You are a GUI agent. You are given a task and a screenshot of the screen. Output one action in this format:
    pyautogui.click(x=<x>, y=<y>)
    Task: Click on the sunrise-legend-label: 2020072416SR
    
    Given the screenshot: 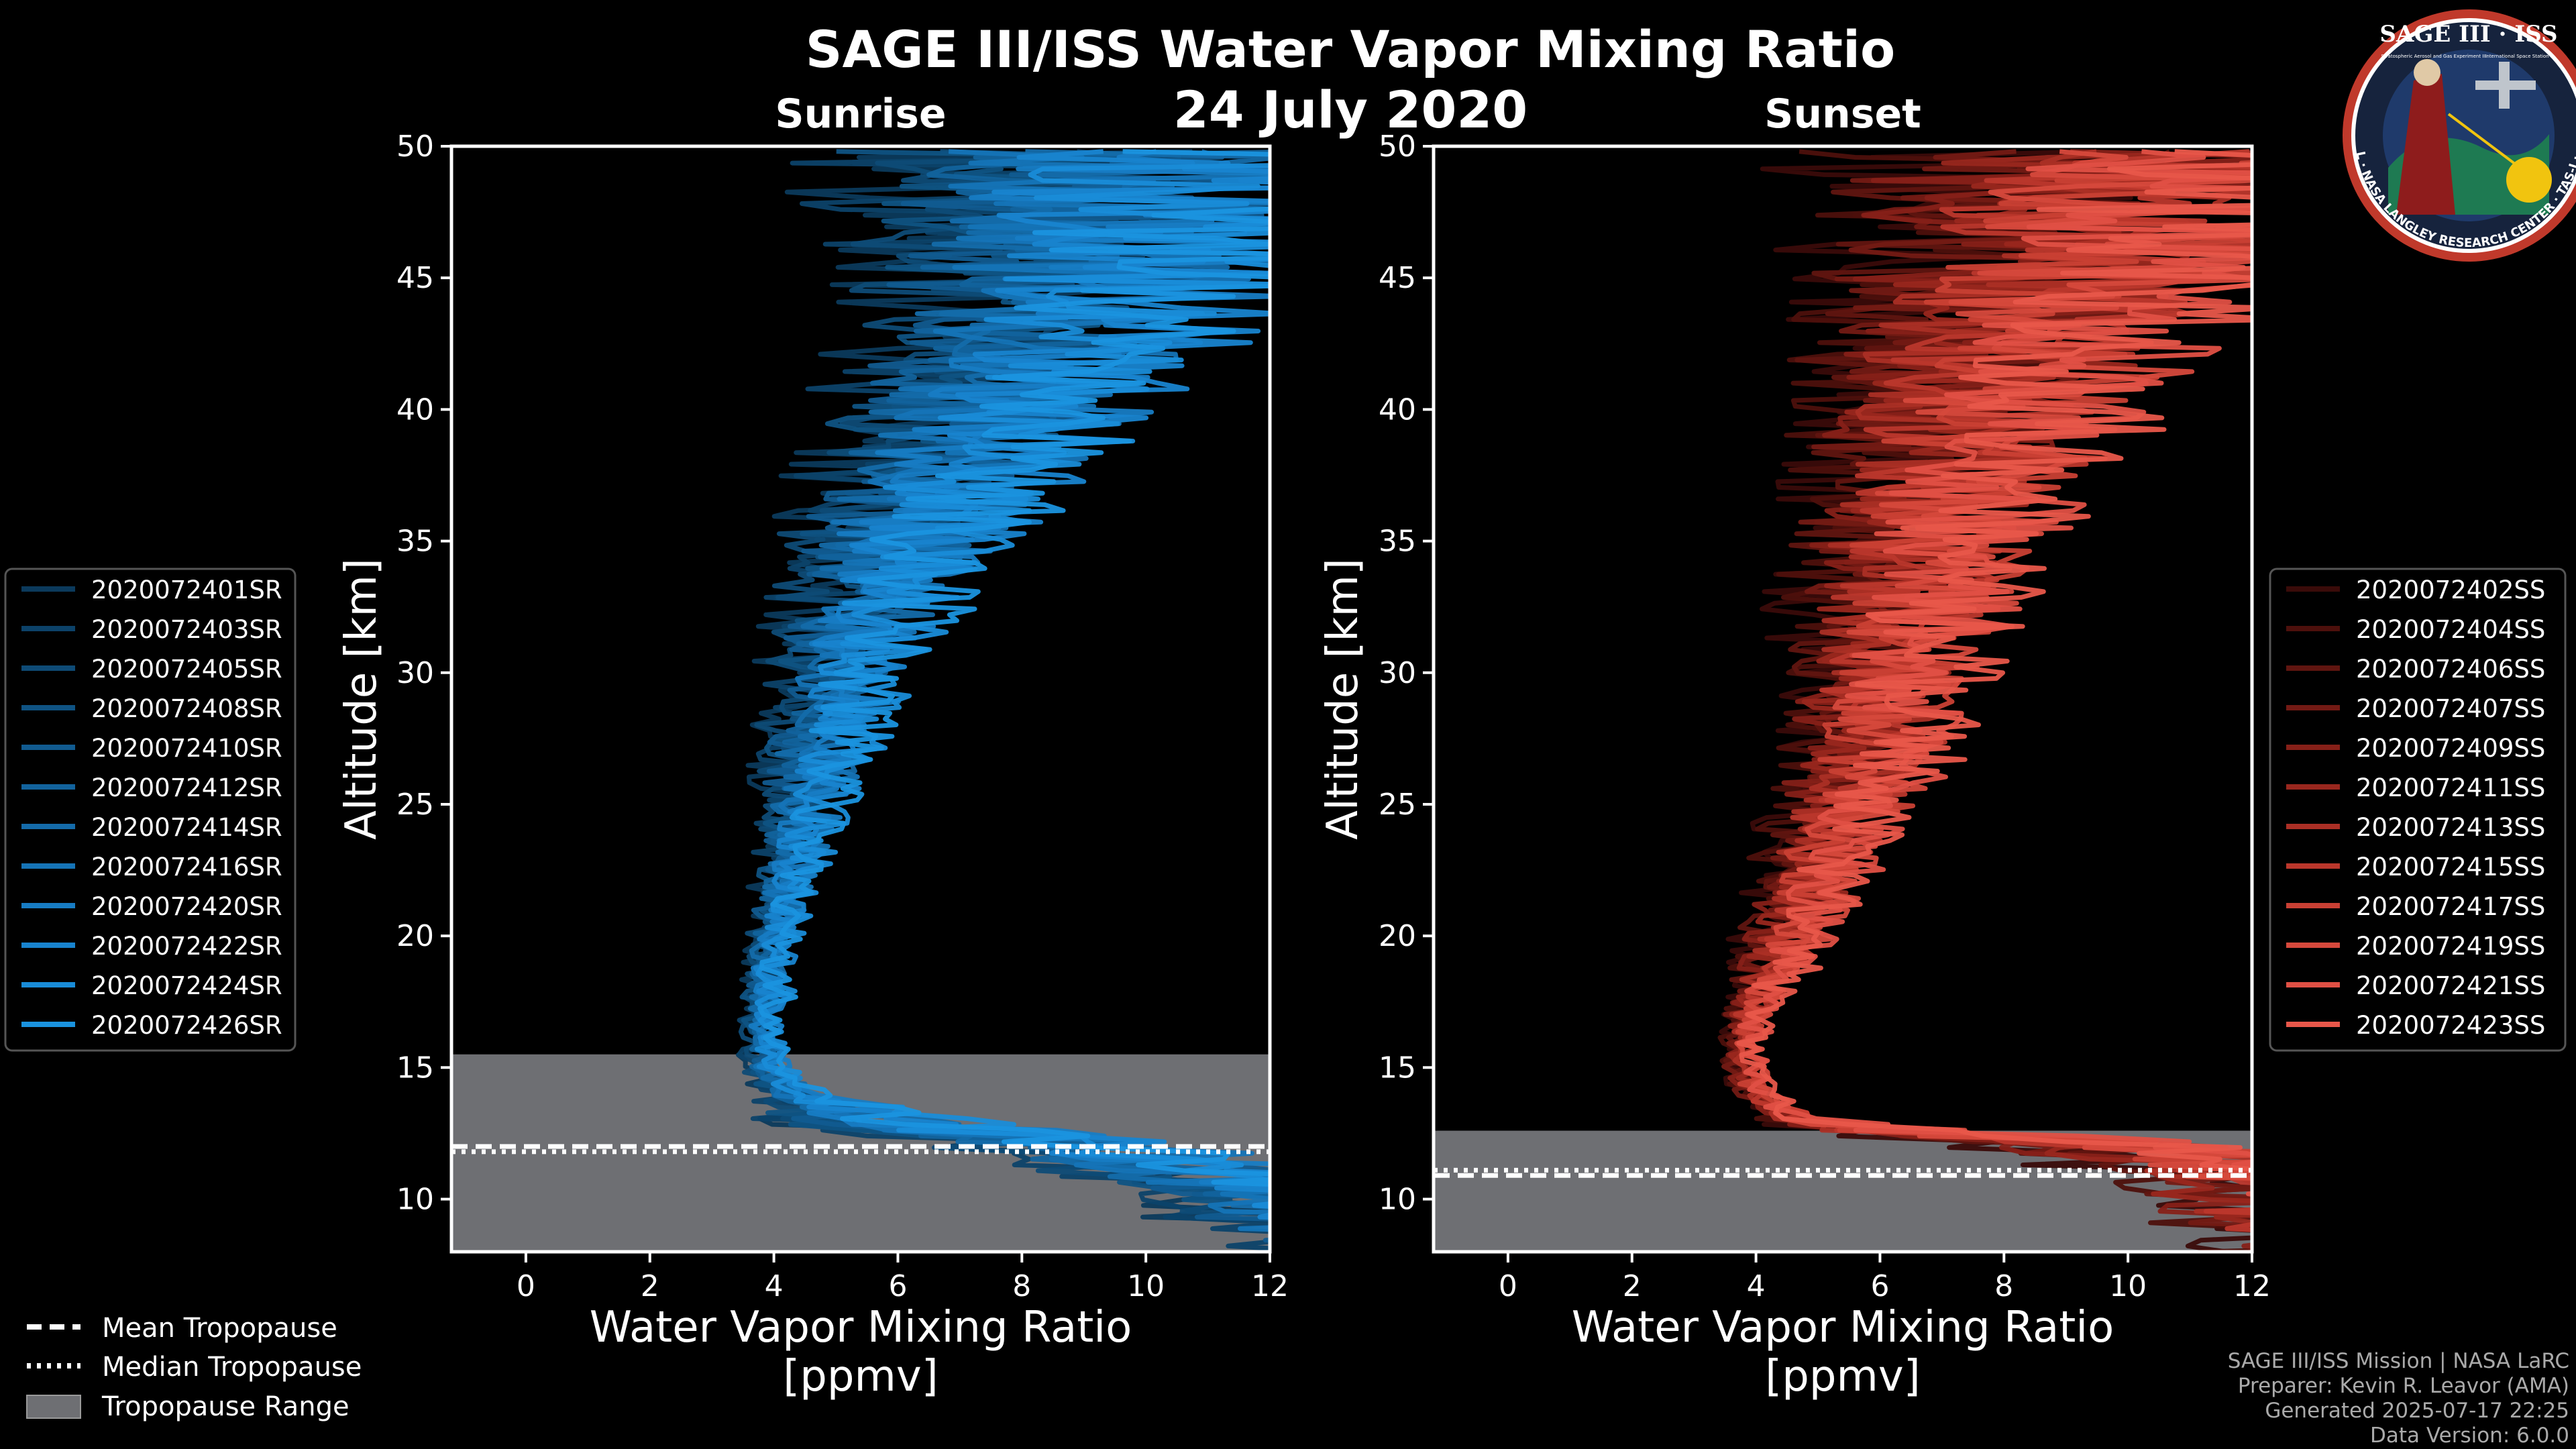 What is the action you would take?
    pyautogui.click(x=186, y=867)
    